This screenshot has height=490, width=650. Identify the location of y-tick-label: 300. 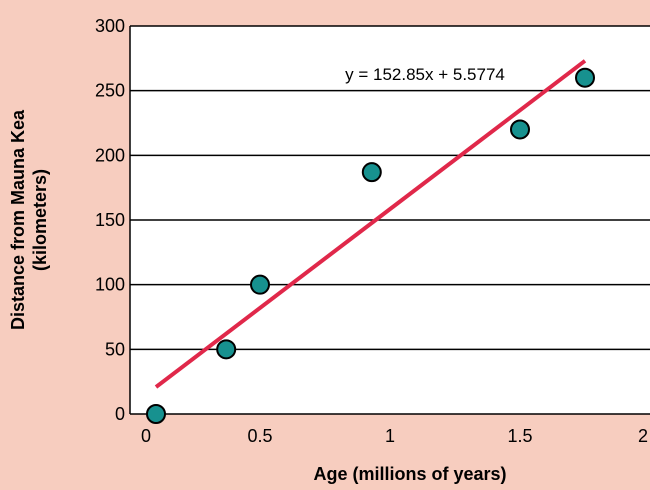
(110, 26).